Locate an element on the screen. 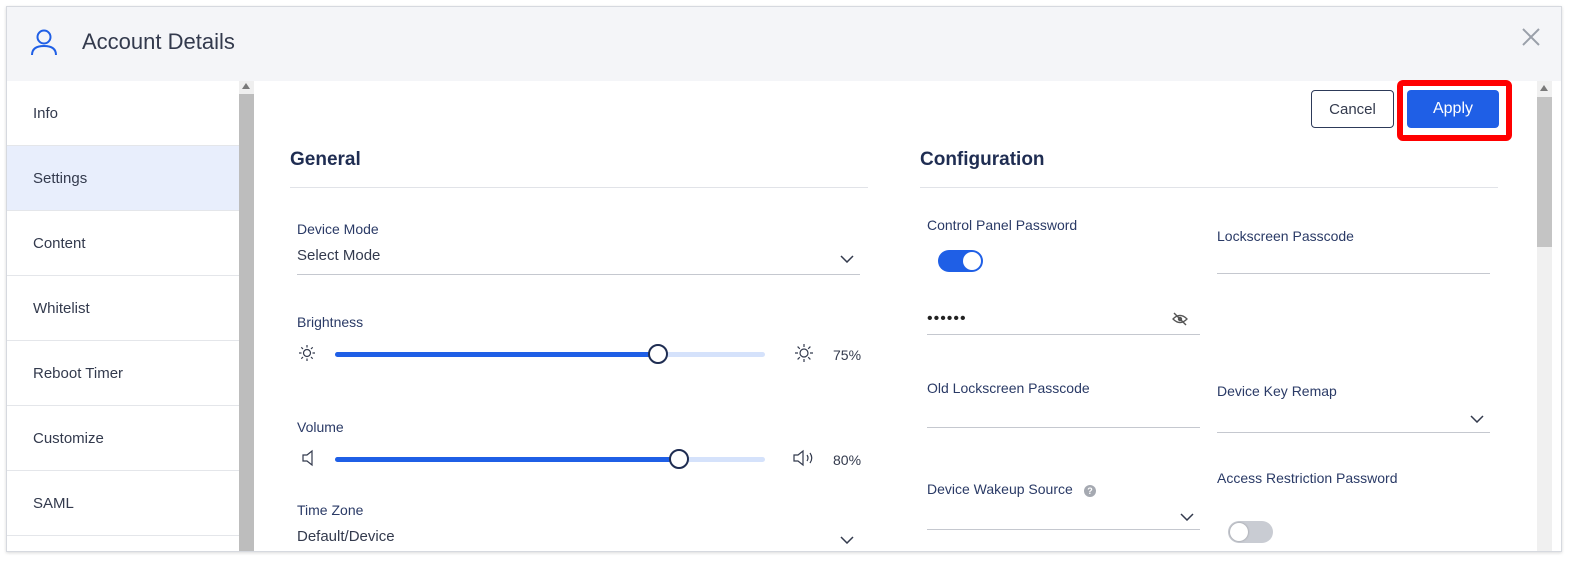  brightness-slider is located at coordinates (550, 354).